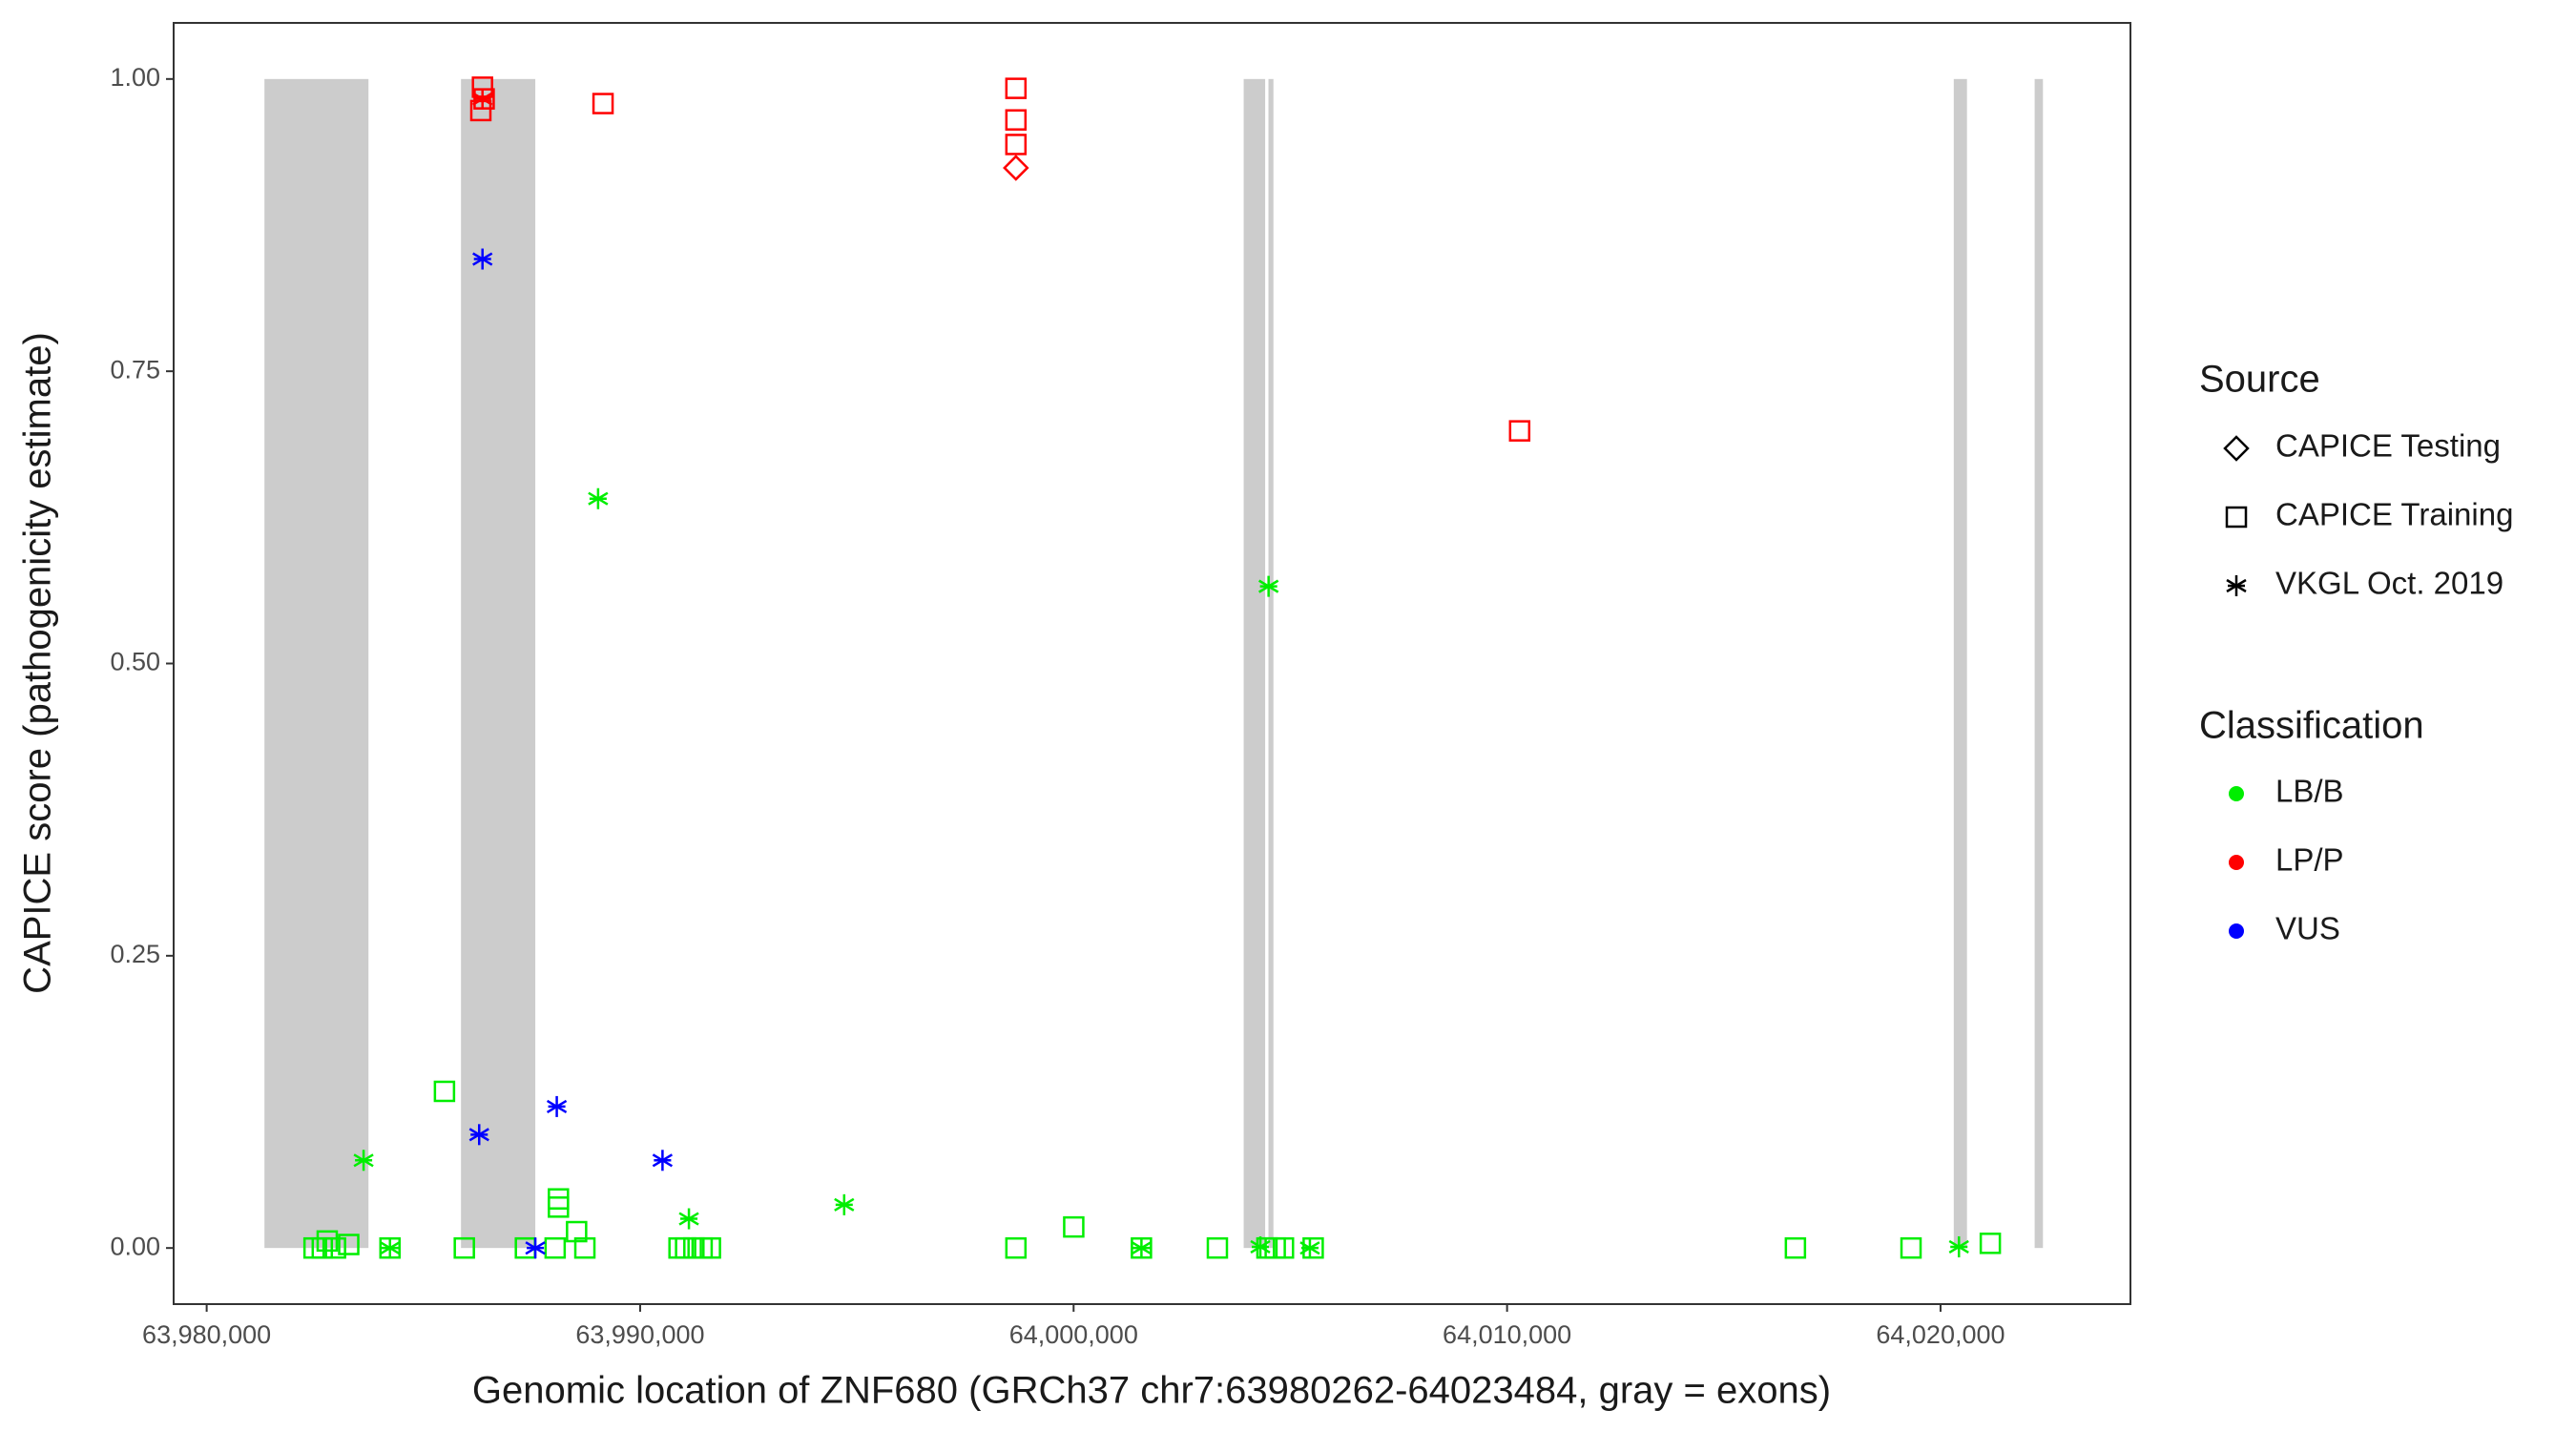 The height and width of the screenshot is (1431, 2576). I want to click on x-tick-label: 63,990,000, so click(639, 1334).